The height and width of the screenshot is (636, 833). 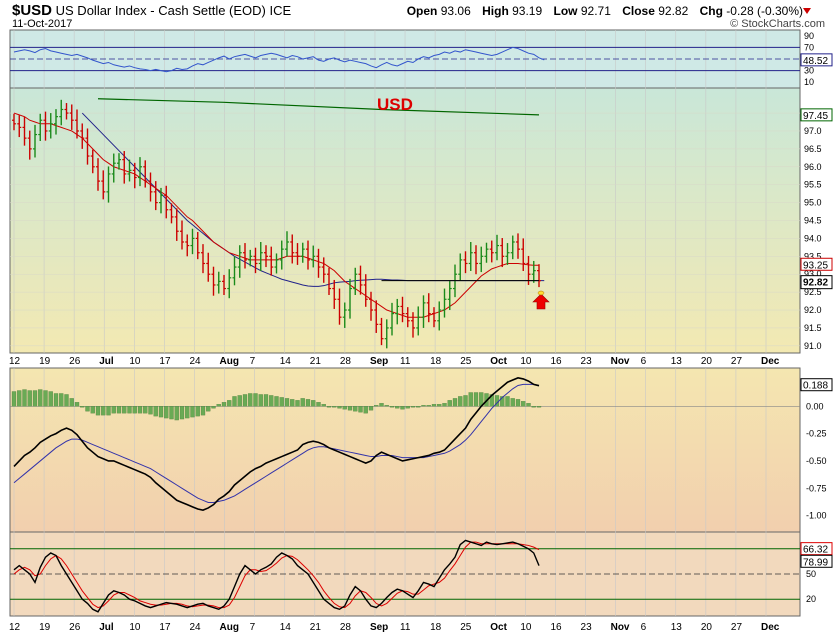 What do you see at coordinates (816, 516) in the screenshot?
I see `macd-tick-label: -1.00` at bounding box center [816, 516].